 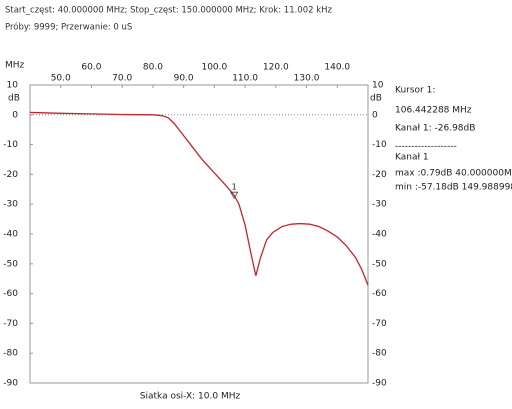 What do you see at coordinates (234, 187) in the screenshot?
I see `cursor-label: 1` at bounding box center [234, 187].